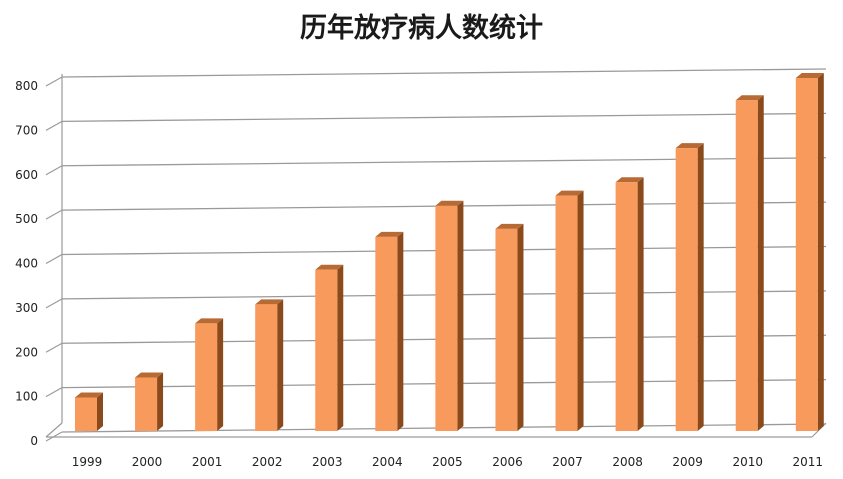 The image size is (843, 479). I want to click on x-tick-label: 1999, so click(87, 462).